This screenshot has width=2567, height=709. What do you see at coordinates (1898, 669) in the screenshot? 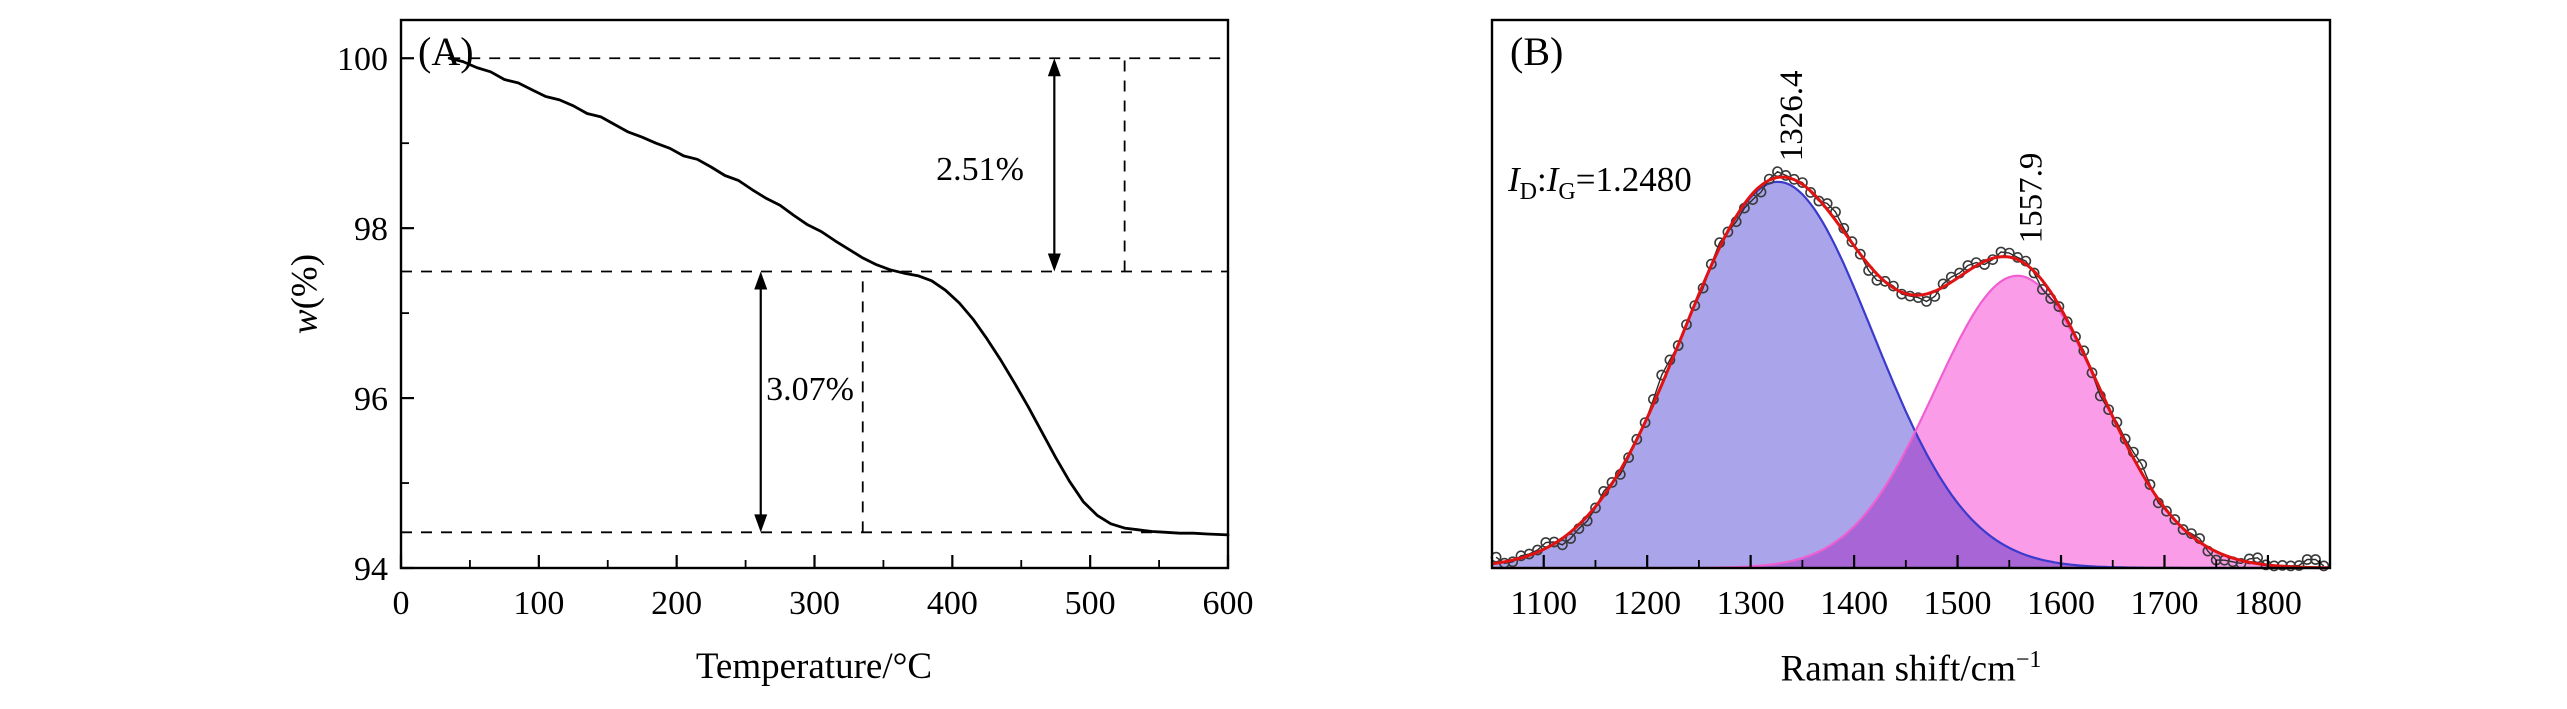
I see `raman-xaxis-label-base: Raman shift/cm` at bounding box center [1898, 669].